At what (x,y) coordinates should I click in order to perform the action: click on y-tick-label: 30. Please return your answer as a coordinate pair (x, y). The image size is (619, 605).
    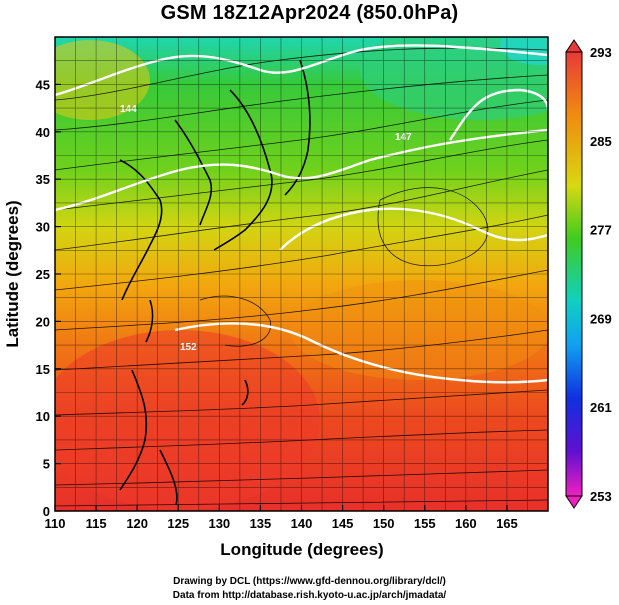
    Looking at the image, I should click on (43, 227).